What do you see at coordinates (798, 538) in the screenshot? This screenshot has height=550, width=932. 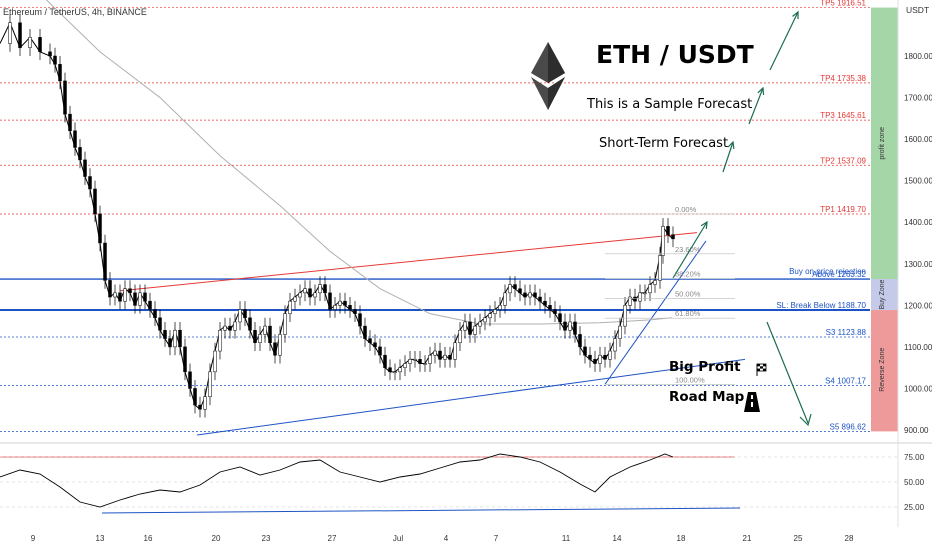 I see `time-tick-label: 25` at bounding box center [798, 538].